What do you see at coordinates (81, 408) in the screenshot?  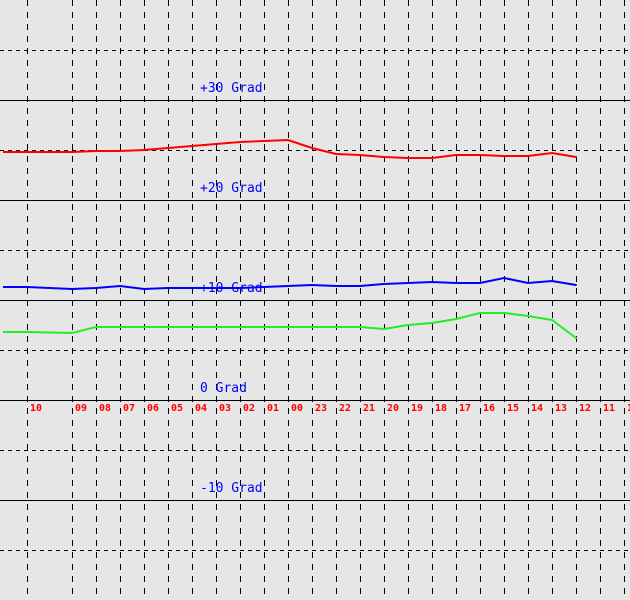 I see `x-tick-label: 09` at bounding box center [81, 408].